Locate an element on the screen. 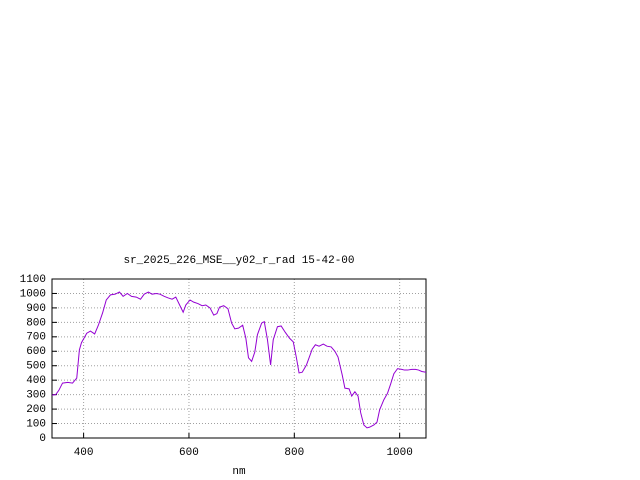 This screenshot has width=640, height=480. y-tick-label: 1000 is located at coordinates (33, 294).